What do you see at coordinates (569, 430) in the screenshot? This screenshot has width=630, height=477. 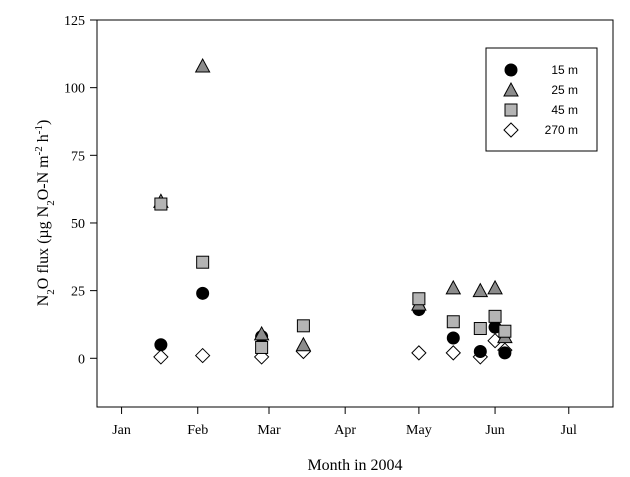 I see `x-tick-label: Jul` at bounding box center [569, 430].